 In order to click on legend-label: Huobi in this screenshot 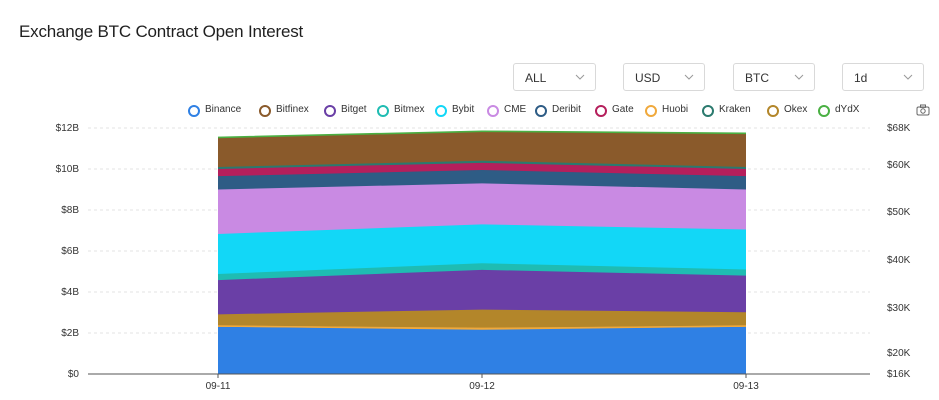, I will do `click(675, 109)`.